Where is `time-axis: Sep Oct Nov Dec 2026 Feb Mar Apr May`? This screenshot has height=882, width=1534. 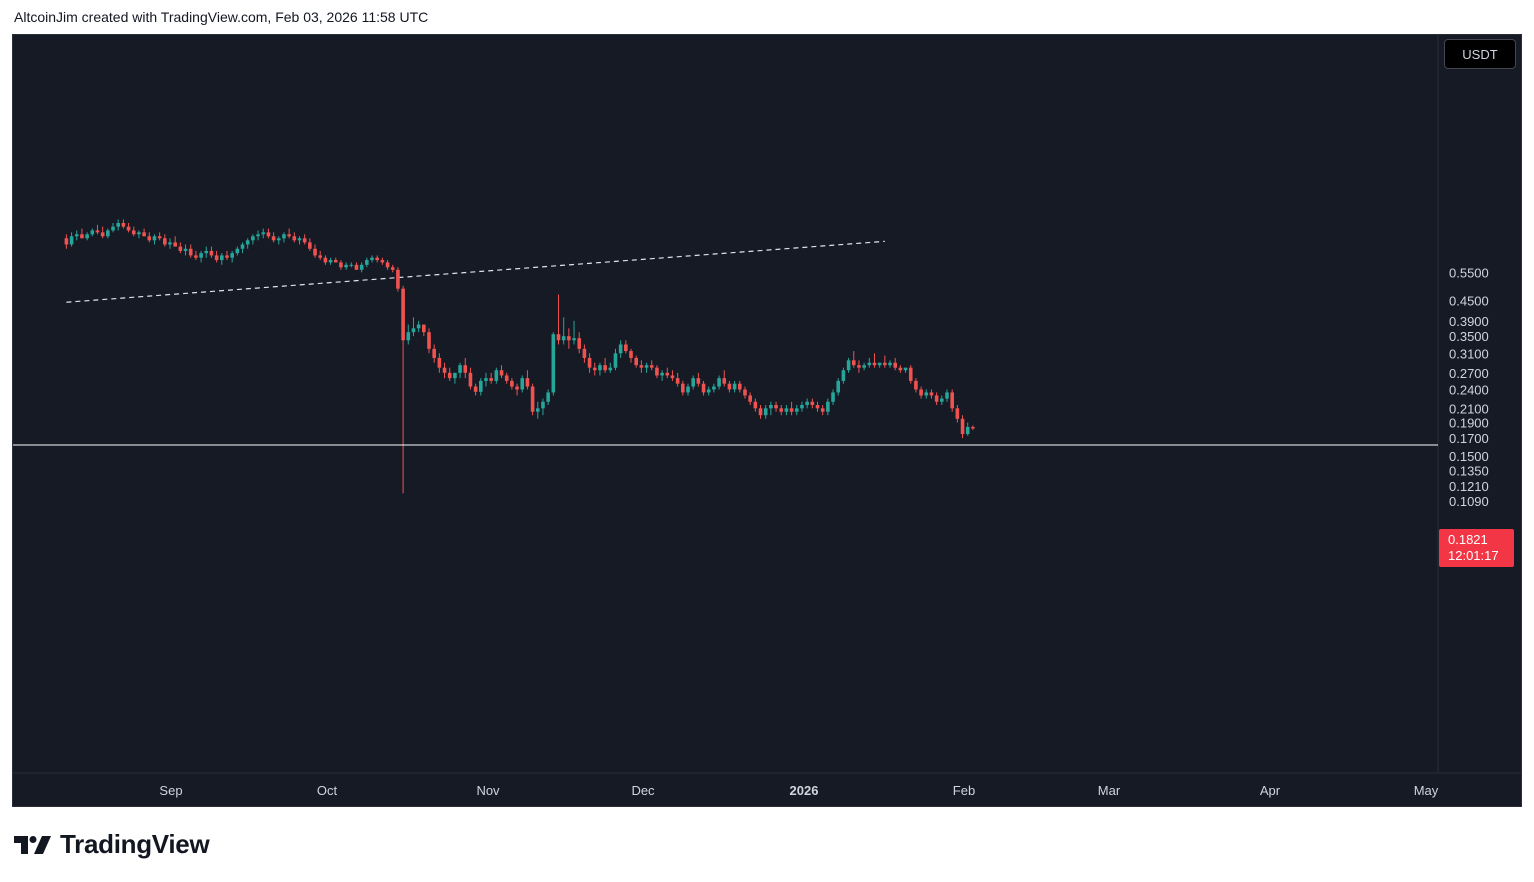
time-axis: Sep Oct Nov Dec 2026 Feb Mar Apr May is located at coordinates (798, 790).